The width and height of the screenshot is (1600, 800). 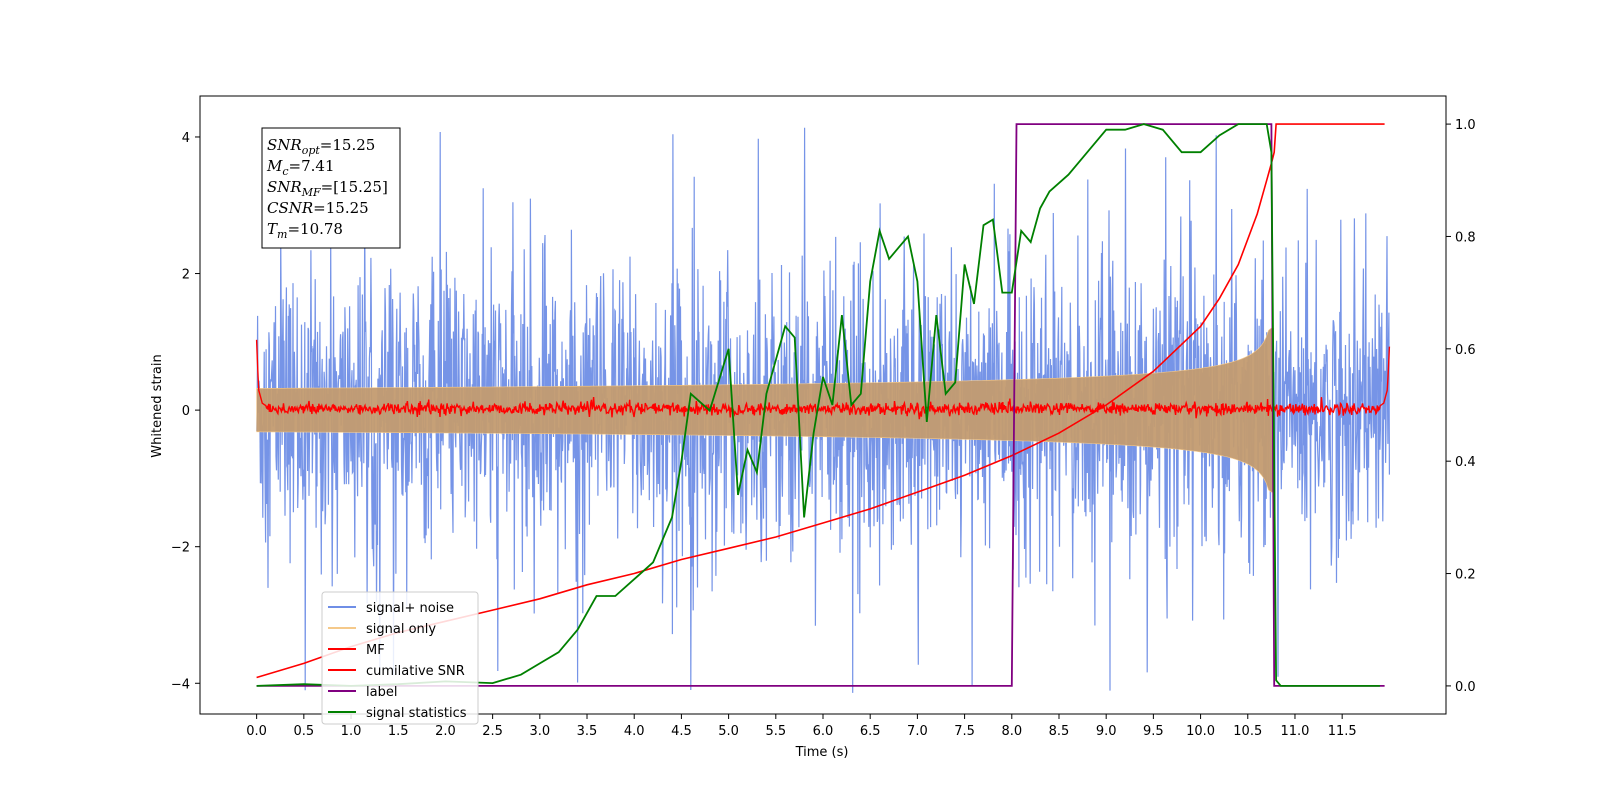 What do you see at coordinates (312, 166) in the screenshot?
I see `annotation-value: =7.41` at bounding box center [312, 166].